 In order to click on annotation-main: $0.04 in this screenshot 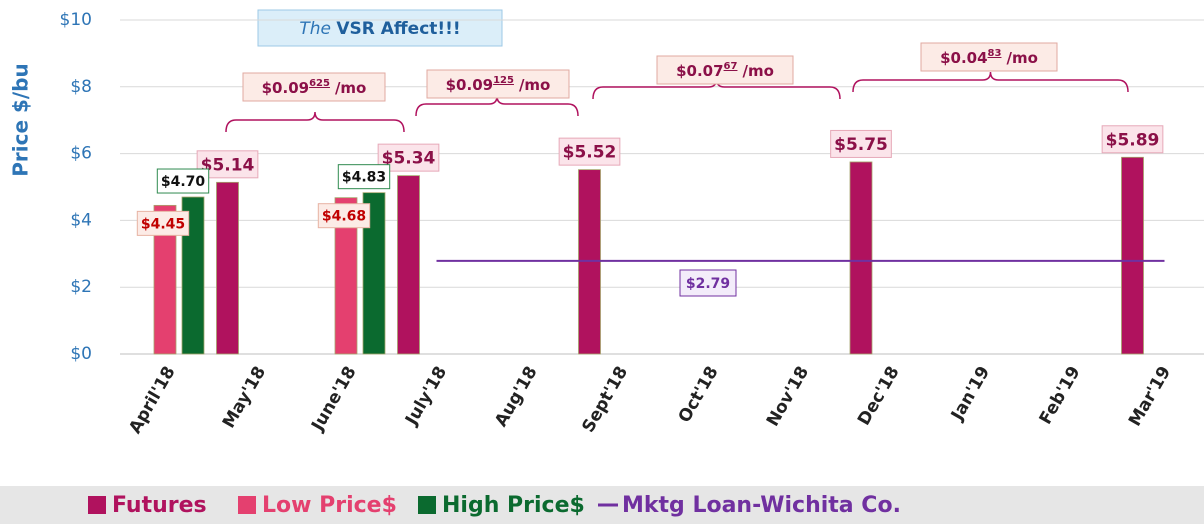, I will do `click(963, 58)`.